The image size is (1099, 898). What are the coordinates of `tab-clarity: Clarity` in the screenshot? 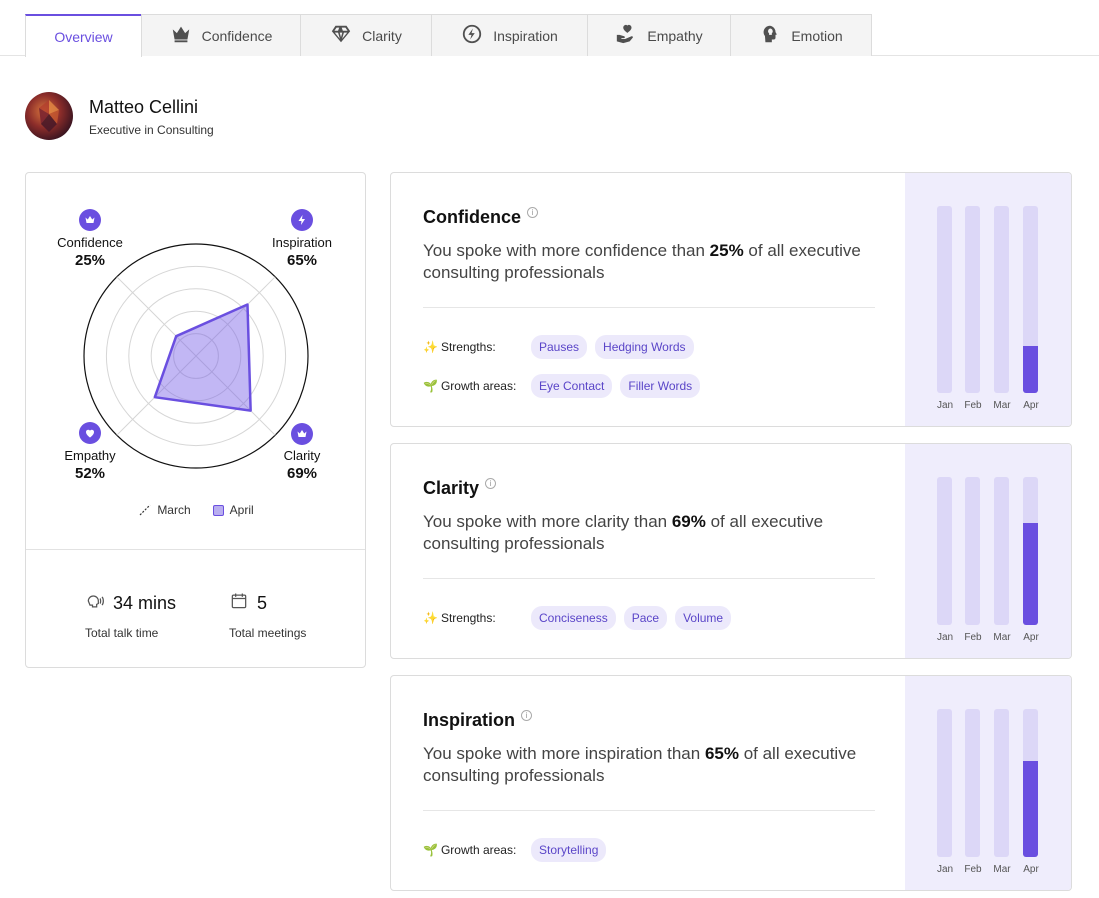 It's located at (366, 35).